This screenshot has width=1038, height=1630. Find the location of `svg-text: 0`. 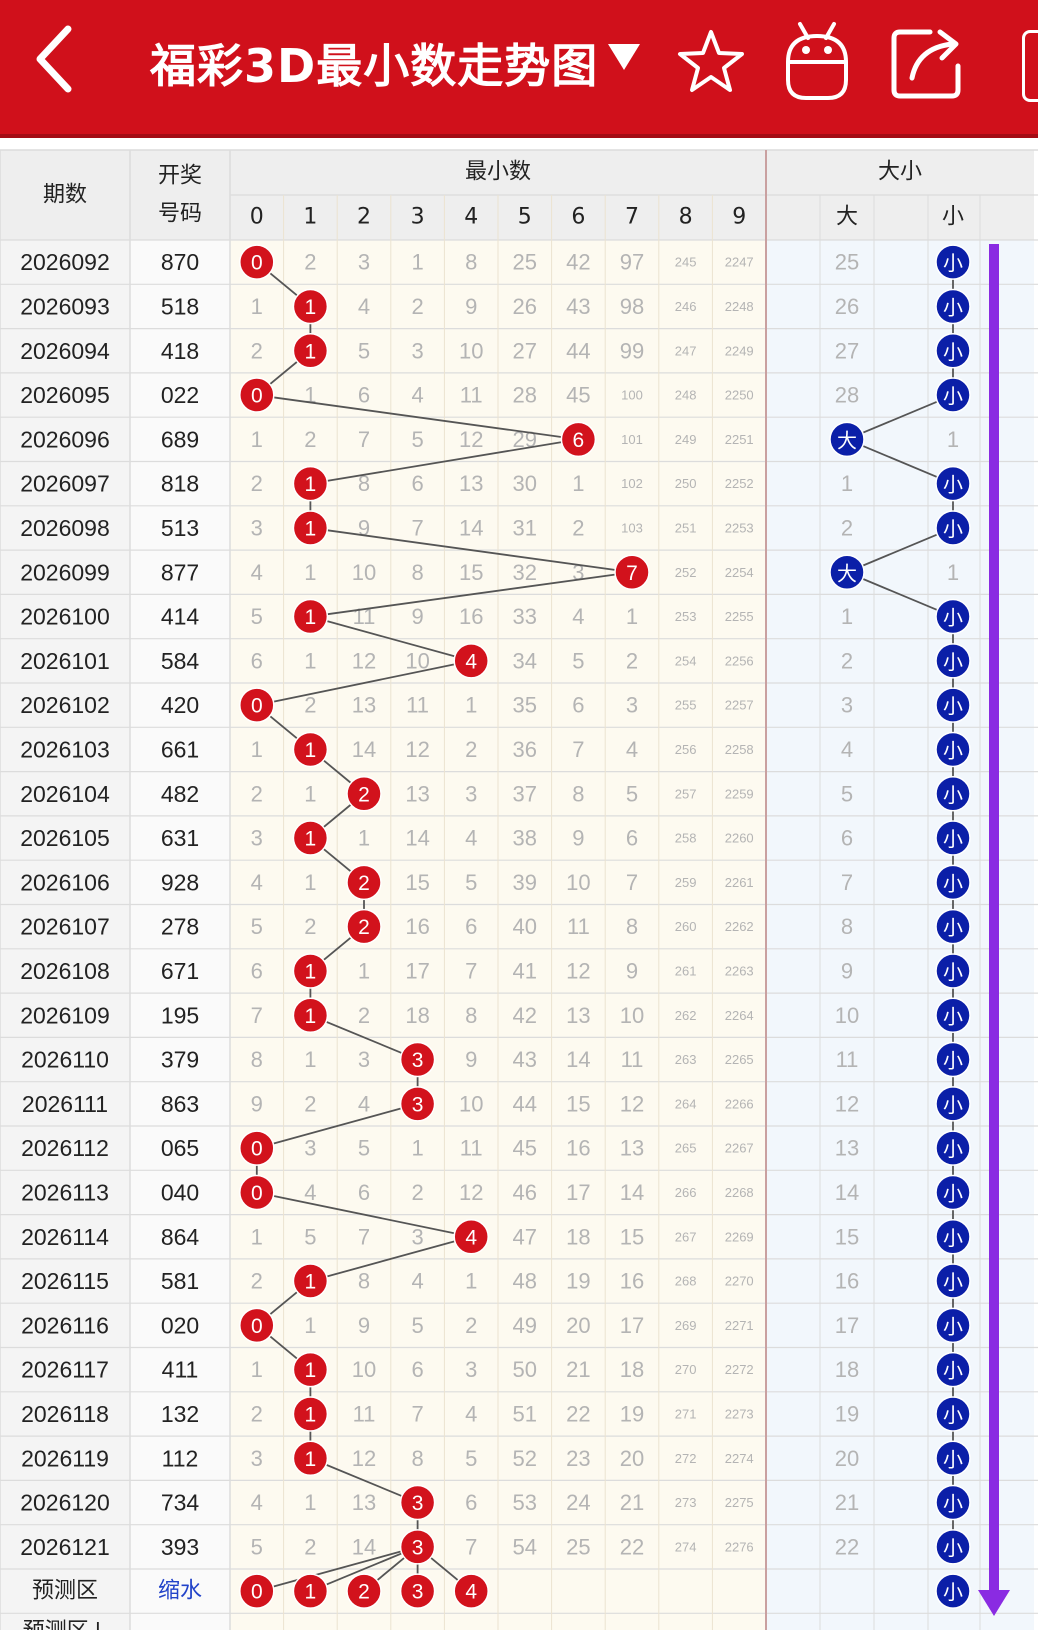

svg-text: 0 is located at coordinates (257, 1193).